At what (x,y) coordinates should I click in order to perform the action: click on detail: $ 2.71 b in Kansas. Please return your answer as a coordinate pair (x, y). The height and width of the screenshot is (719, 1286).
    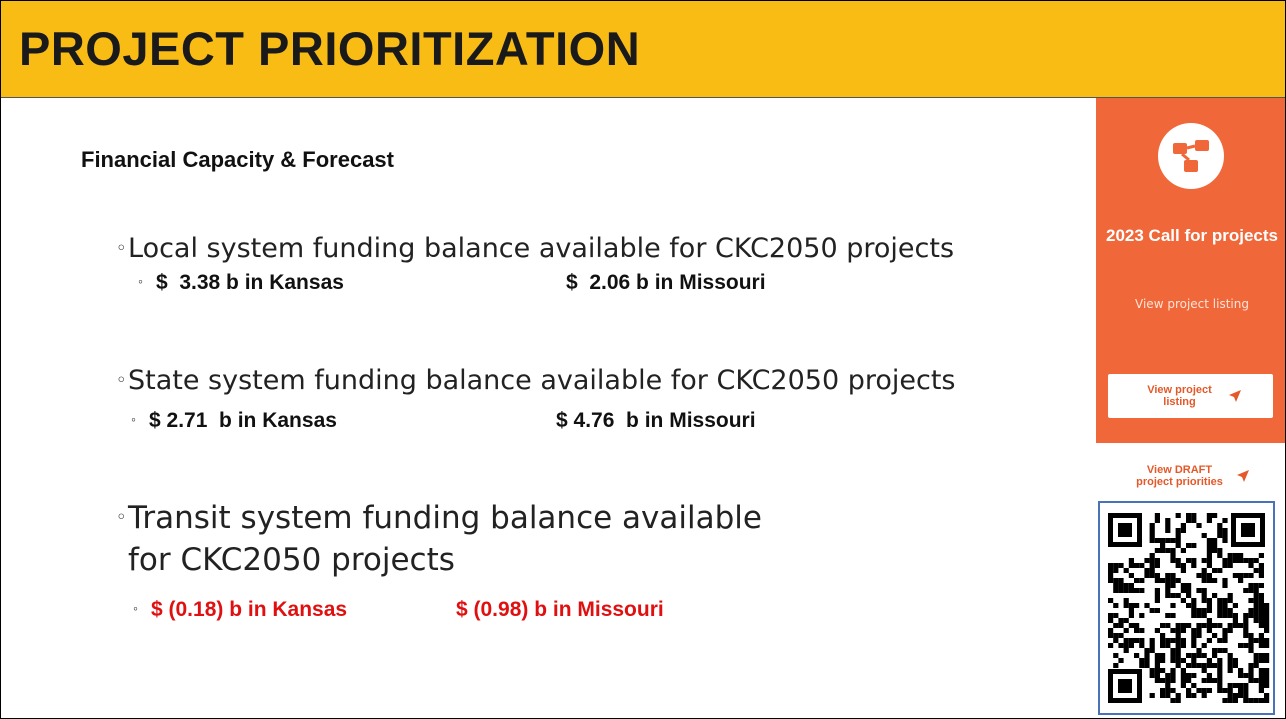
    Looking at the image, I should click on (234, 421).